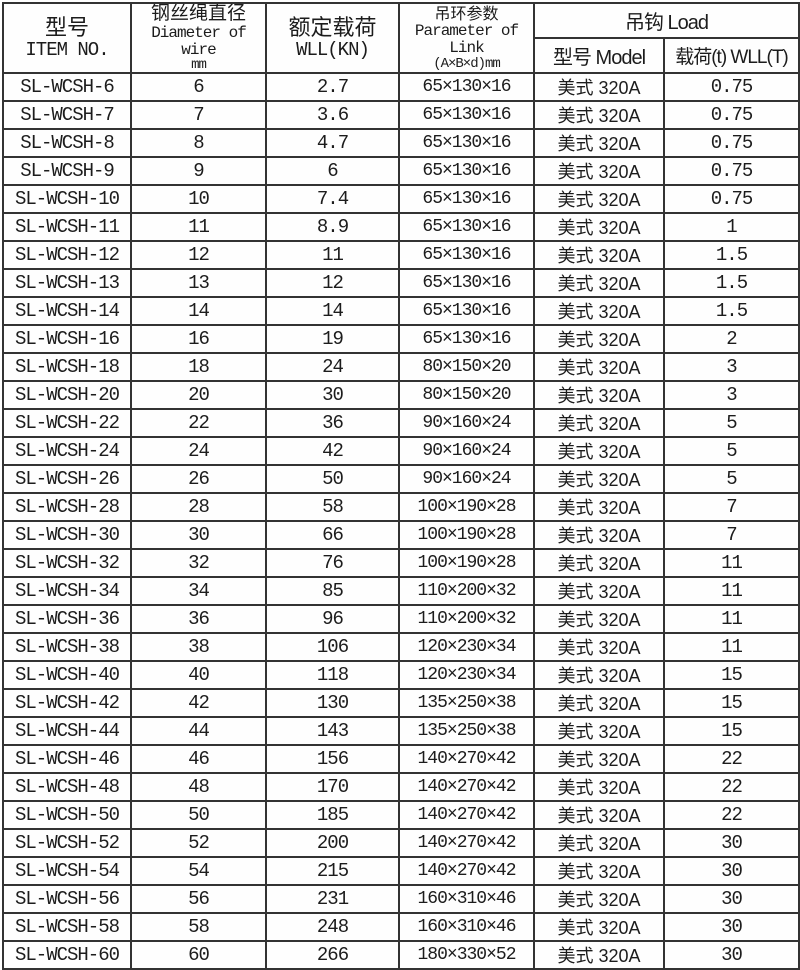 The height and width of the screenshot is (970, 800). Describe the element at coordinates (67, 899) in the screenshot. I see `cell-item-no: SL-WCSH-56` at that location.